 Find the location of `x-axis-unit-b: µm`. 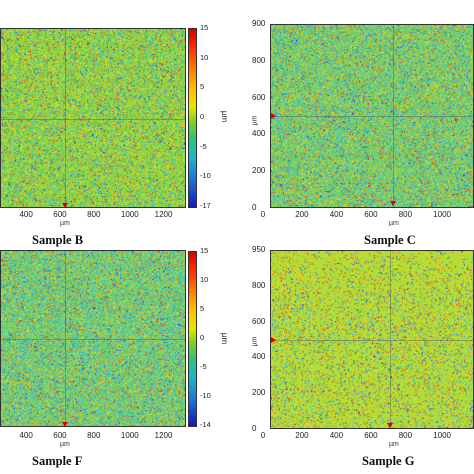

x-axis-unit-b: µm is located at coordinates (65, 223).